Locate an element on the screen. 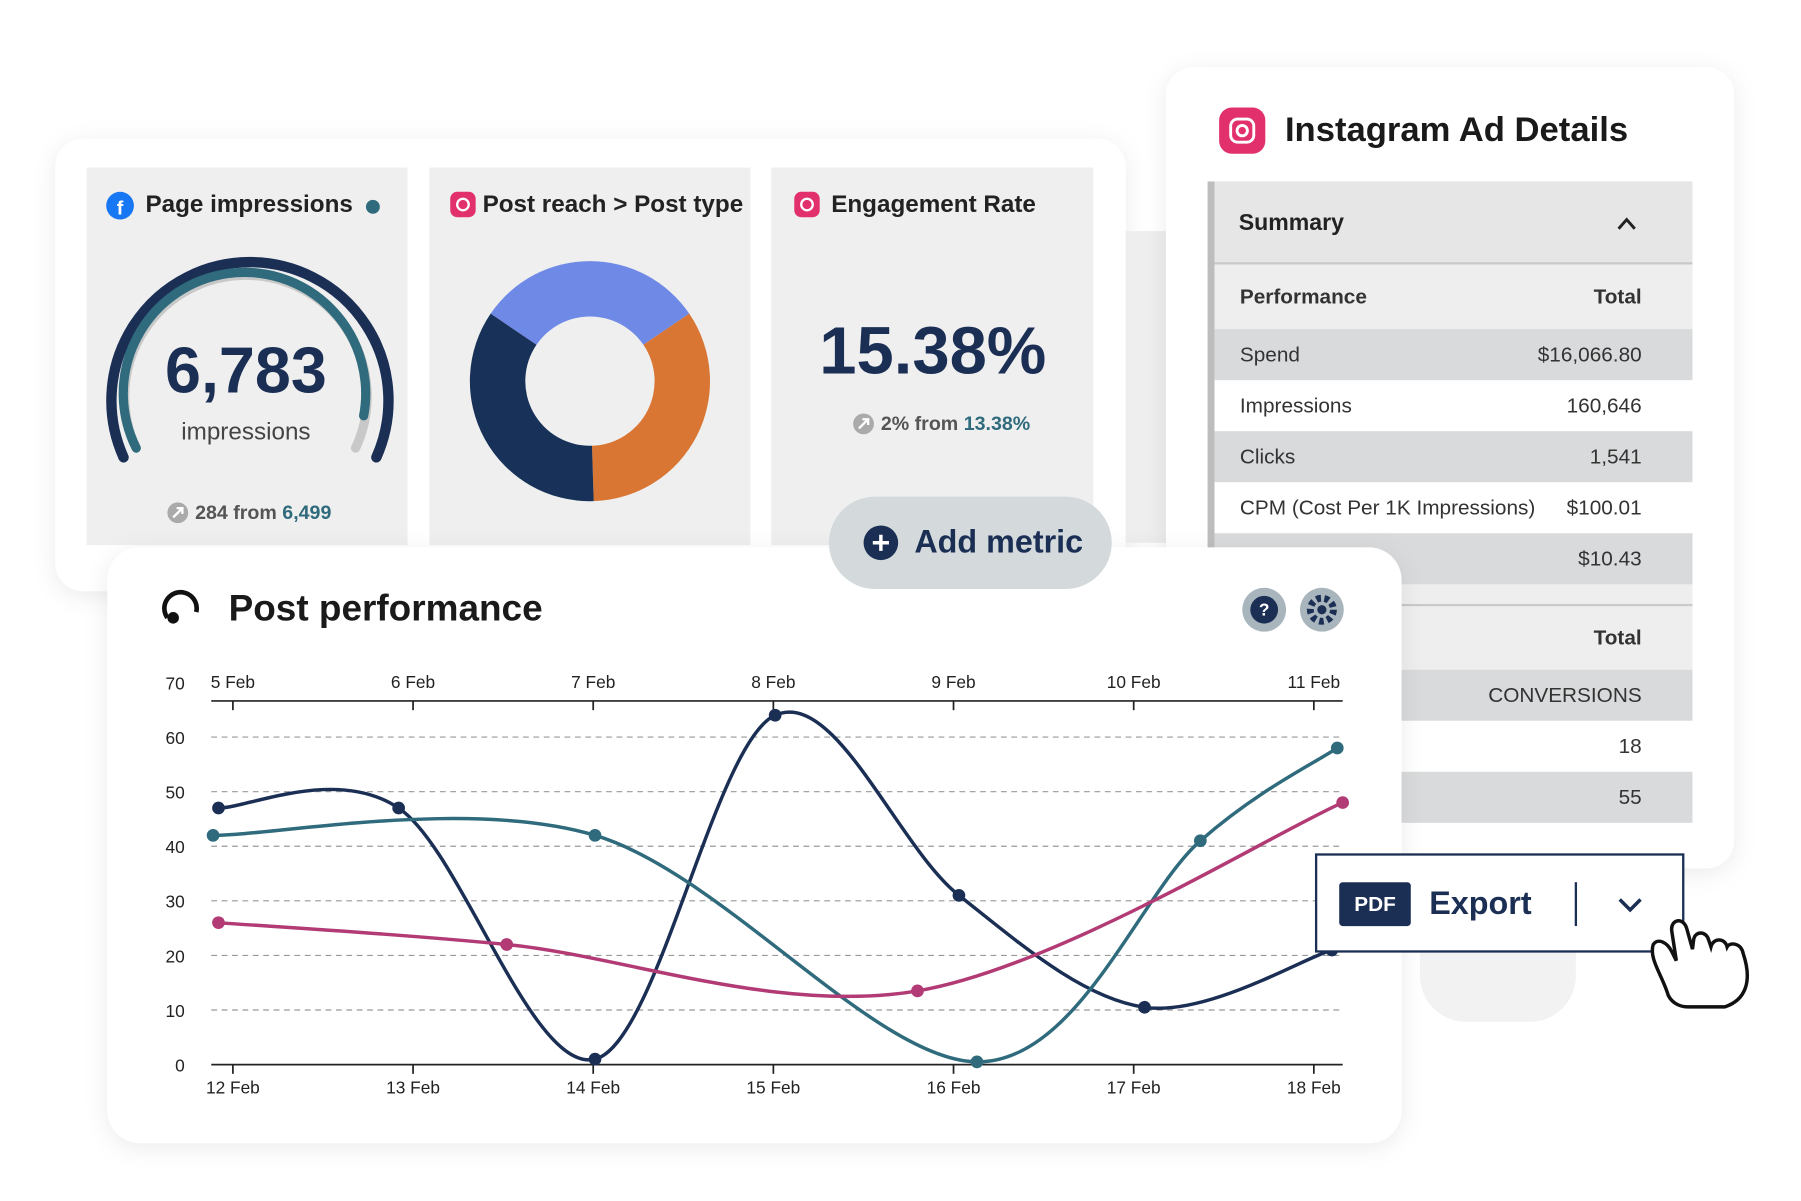  x-tick-label: 13 Feb is located at coordinates (413, 1087).